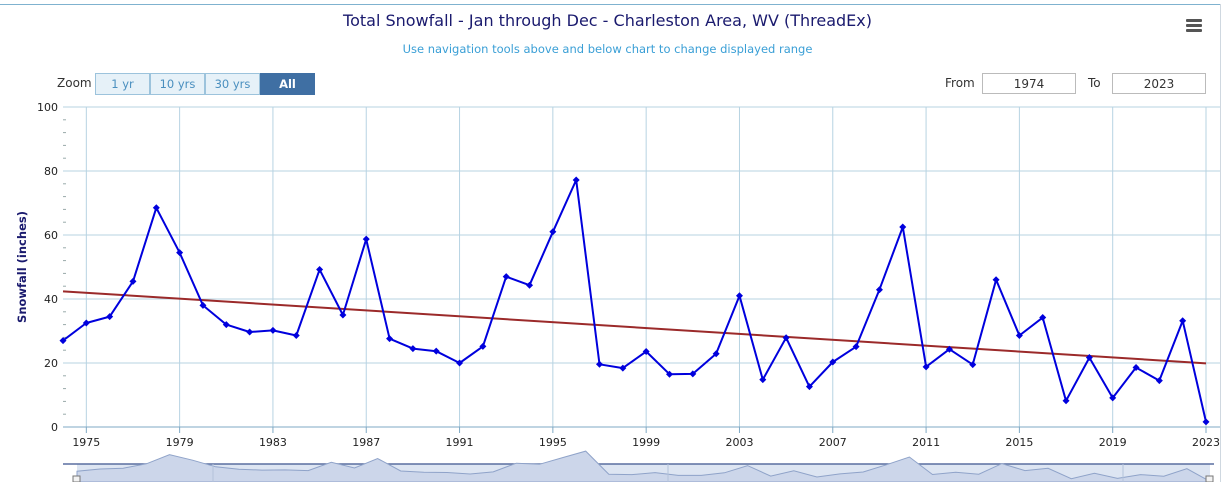  What do you see at coordinates (180, 253) in the screenshot?
I see `data-point-1979` at bounding box center [180, 253].